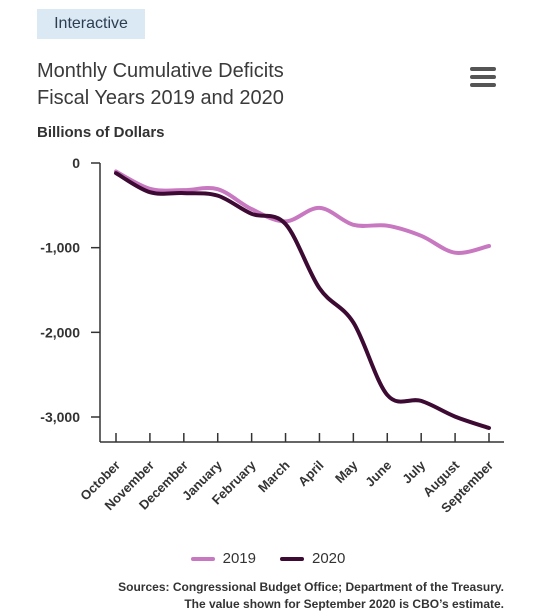 This screenshot has width=536, height=613. What do you see at coordinates (274, 476) in the screenshot?
I see `x-tick-label: March` at bounding box center [274, 476].